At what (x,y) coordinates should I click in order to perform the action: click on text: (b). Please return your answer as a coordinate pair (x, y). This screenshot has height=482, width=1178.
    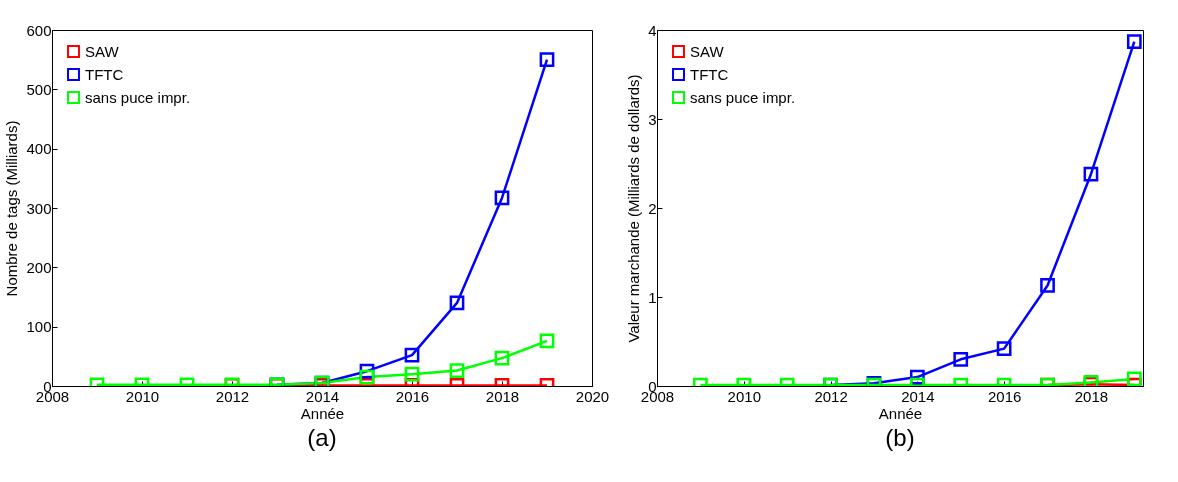
    Looking at the image, I should click on (900, 437).